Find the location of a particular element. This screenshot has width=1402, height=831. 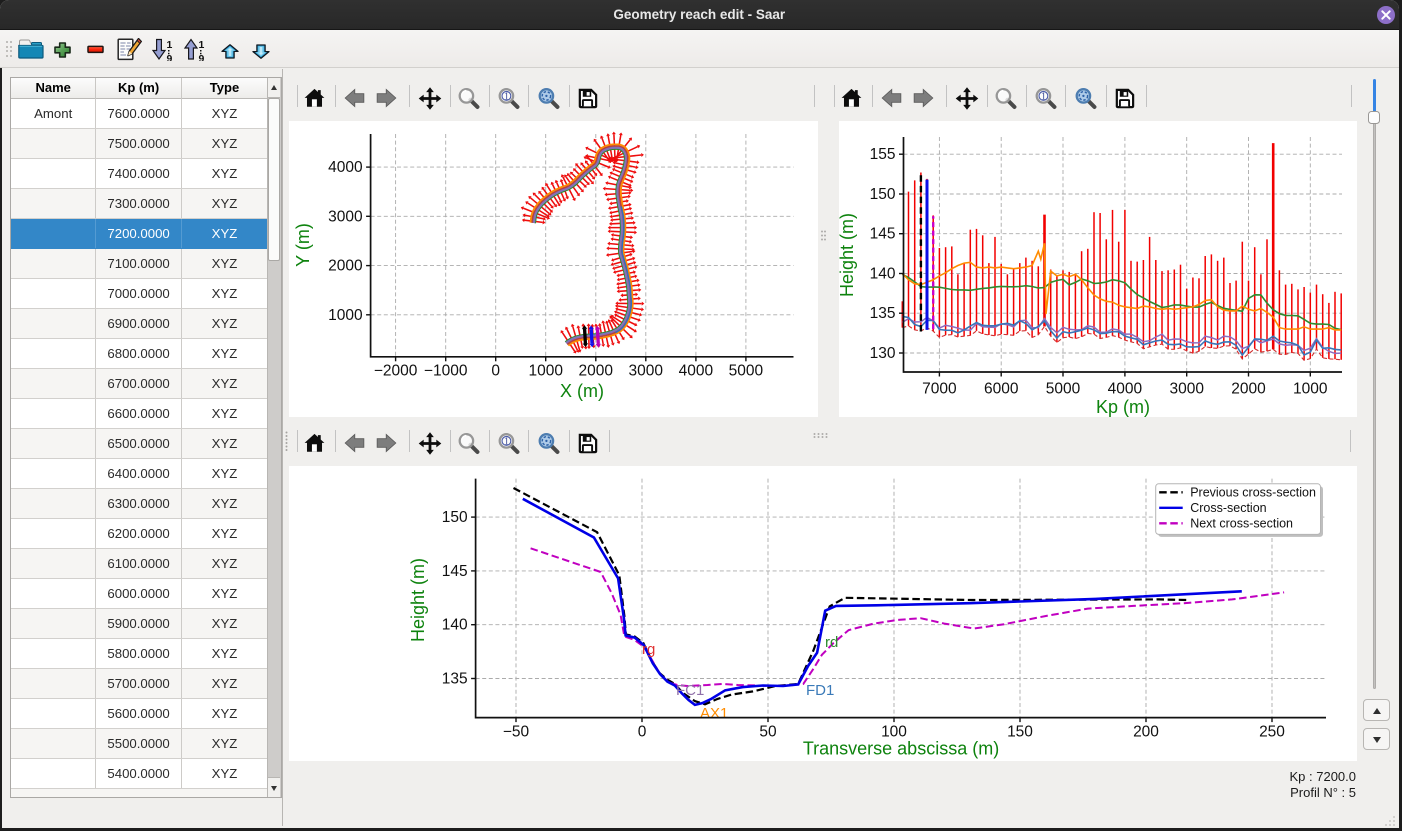

svg-text: rg is located at coordinates (648, 649).